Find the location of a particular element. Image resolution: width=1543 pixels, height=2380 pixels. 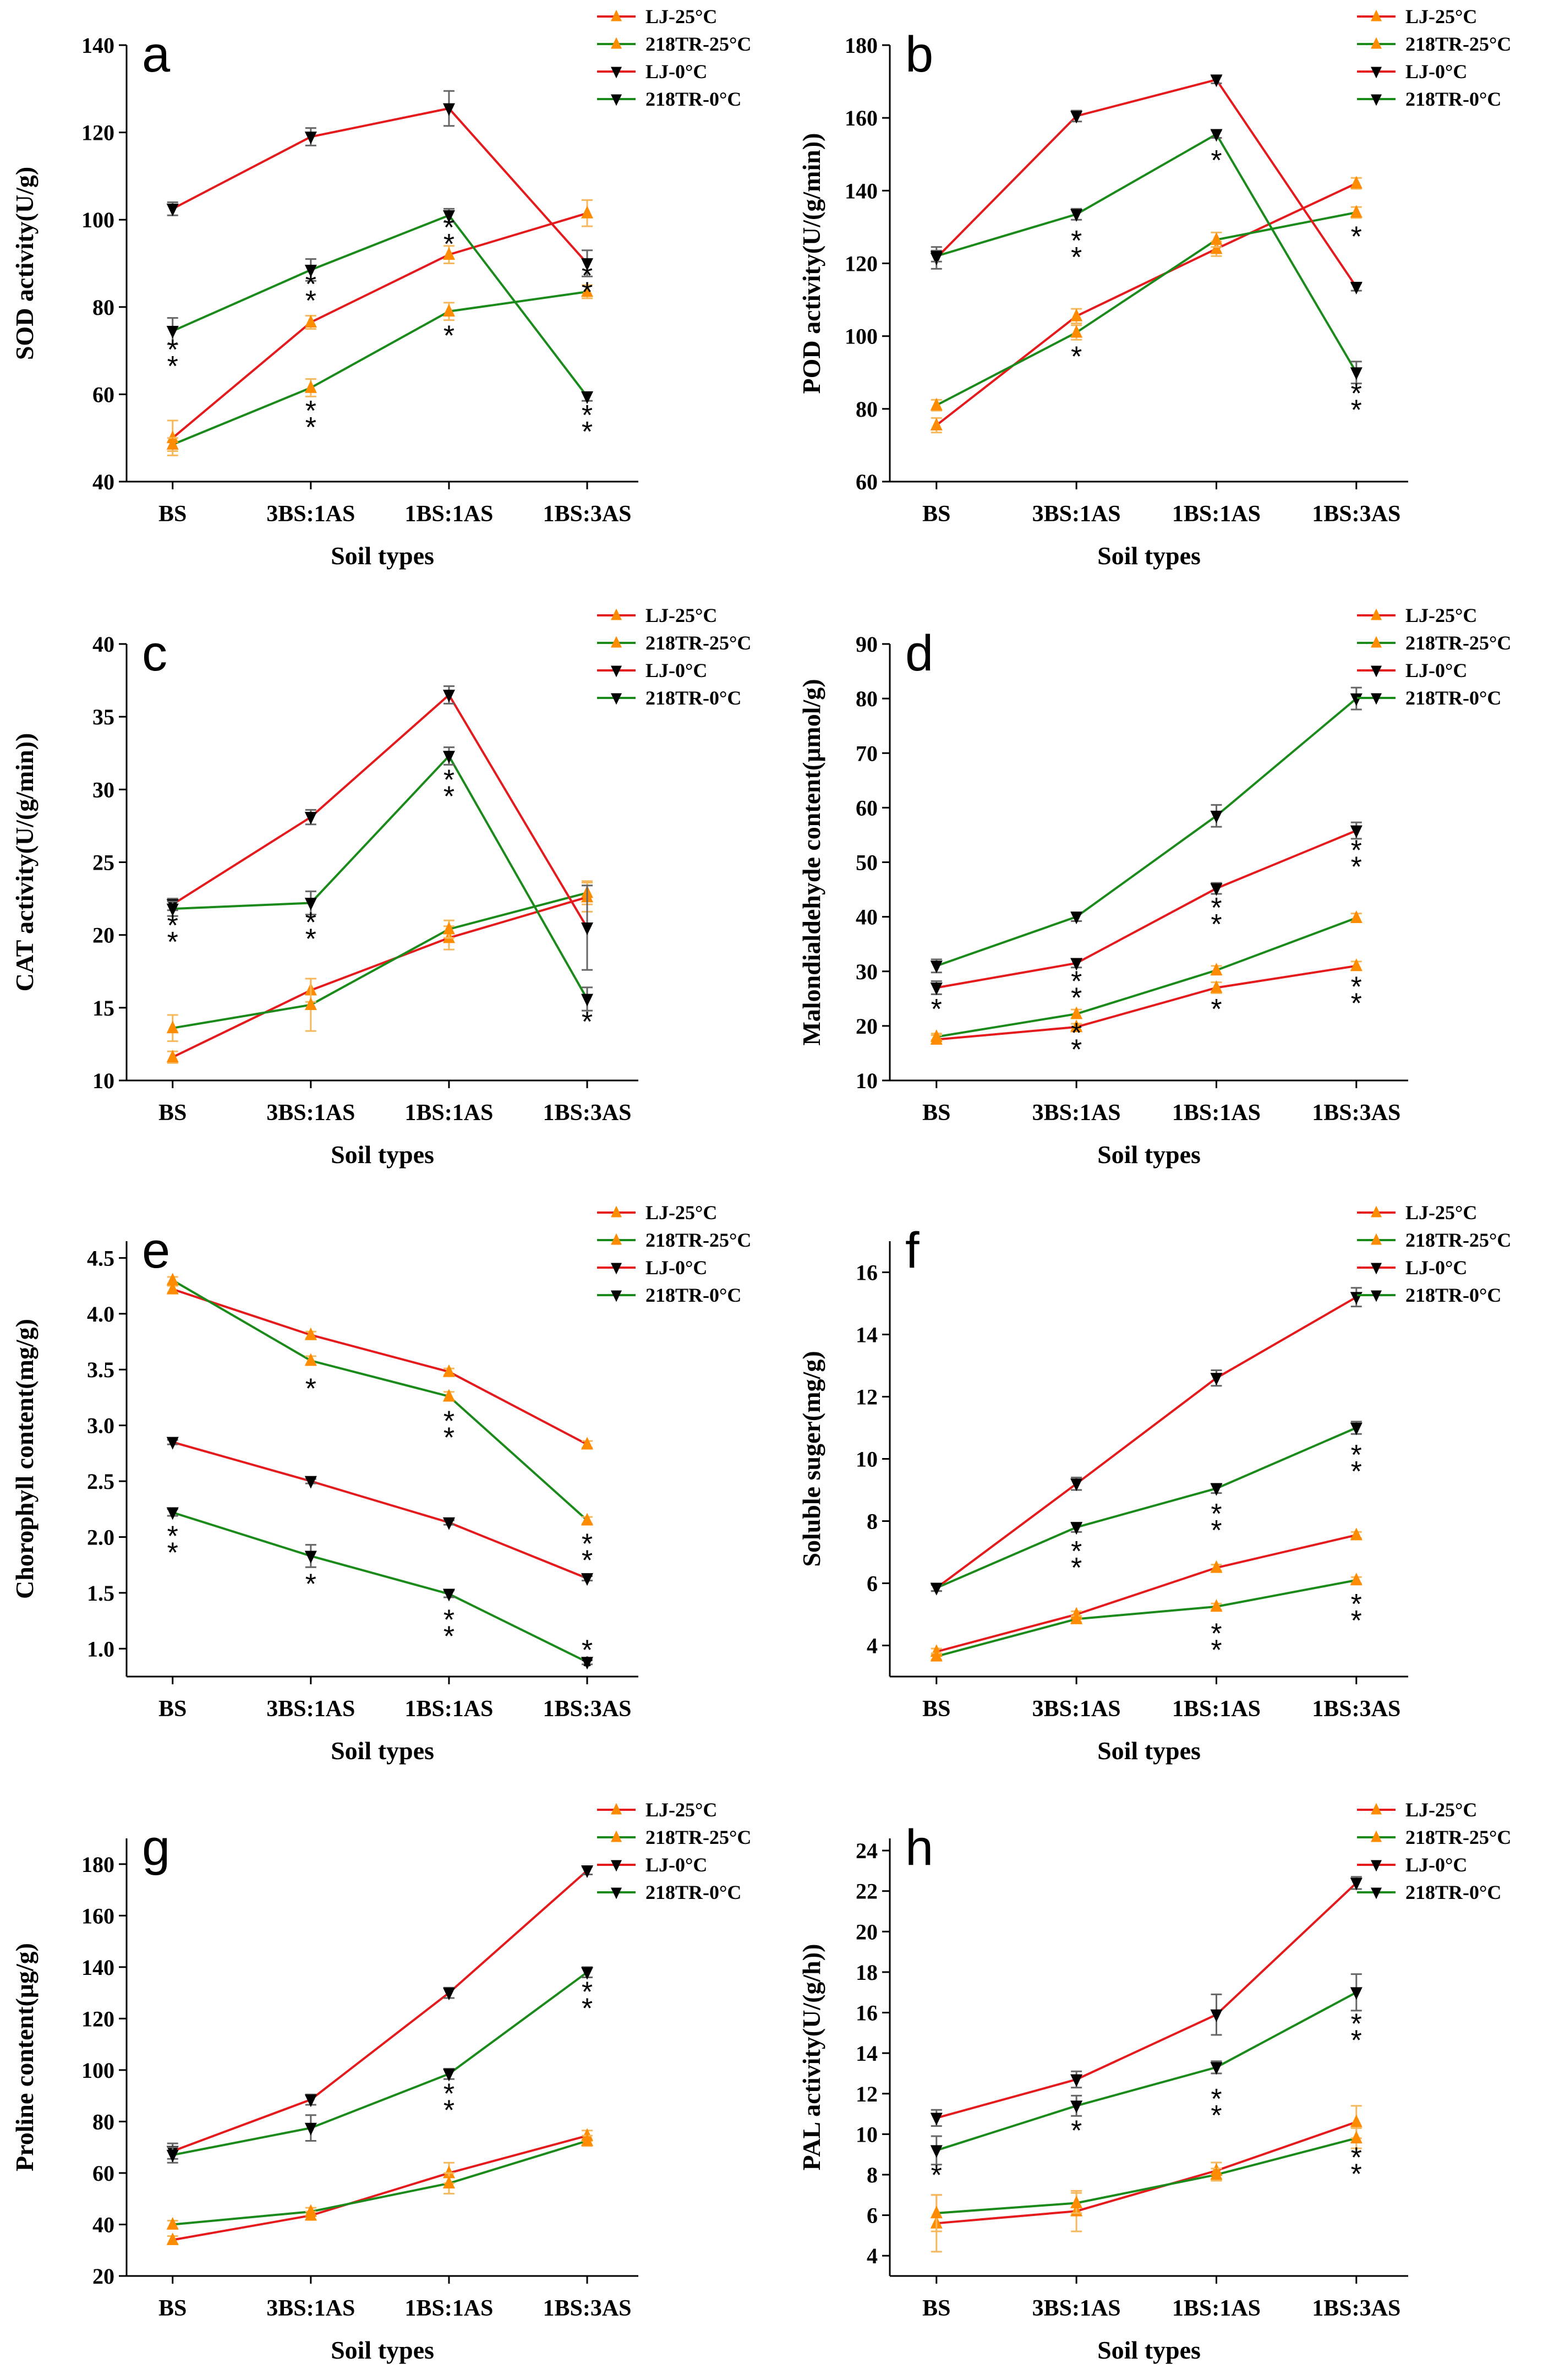

y-tick-label: 3.0 is located at coordinates (100, 1425).